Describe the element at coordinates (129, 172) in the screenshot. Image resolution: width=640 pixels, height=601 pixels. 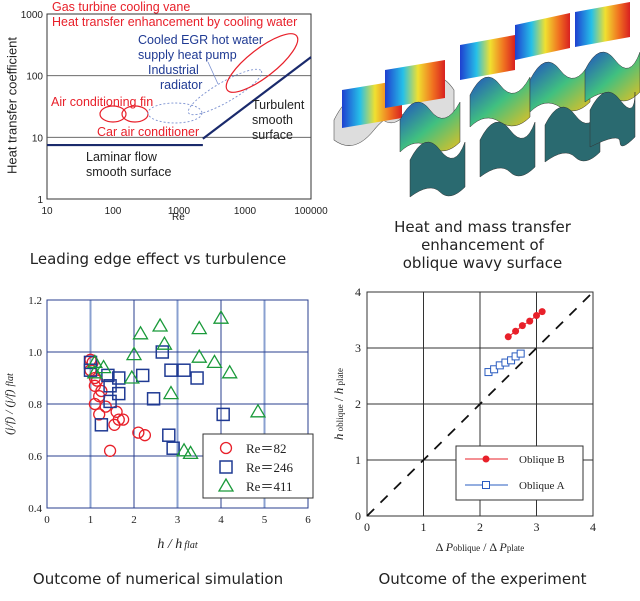
I see `annotation-laminar-2: smooth surface` at that location.